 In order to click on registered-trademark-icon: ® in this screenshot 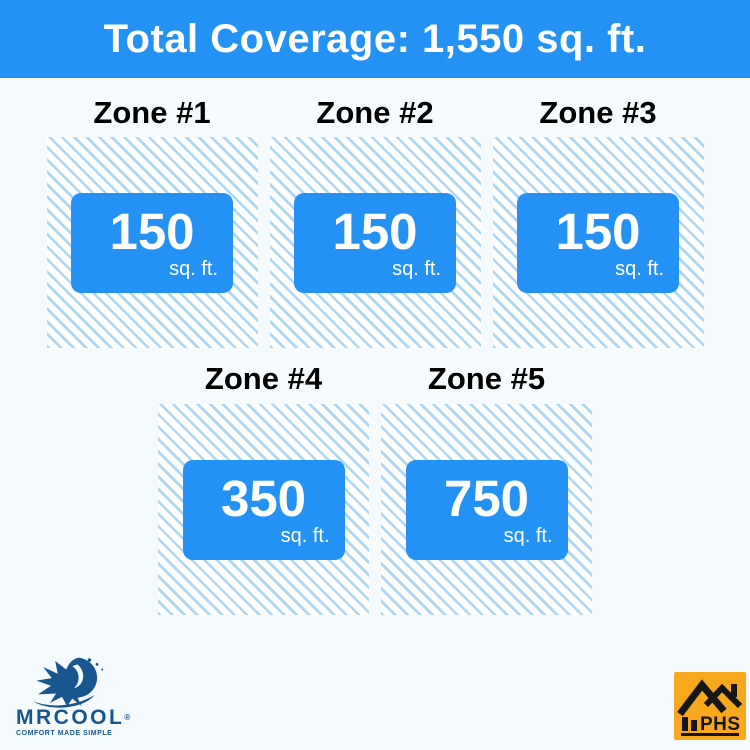, I will do `click(127, 717)`.